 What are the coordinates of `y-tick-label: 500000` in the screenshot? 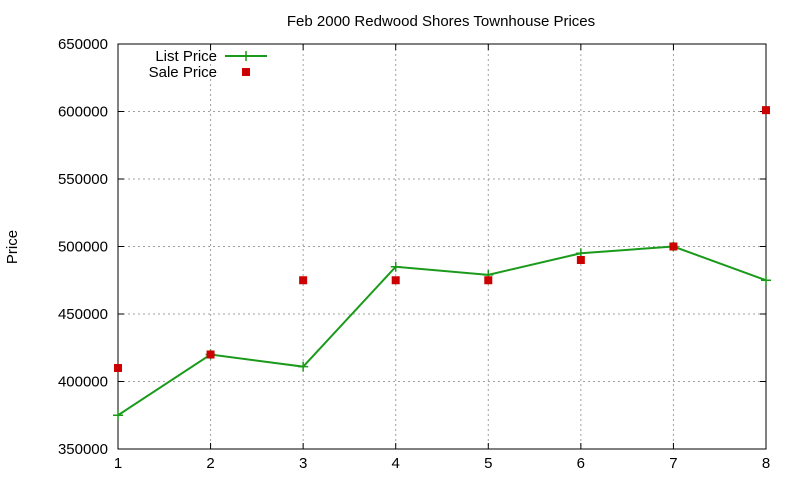 It's located at (83, 247).